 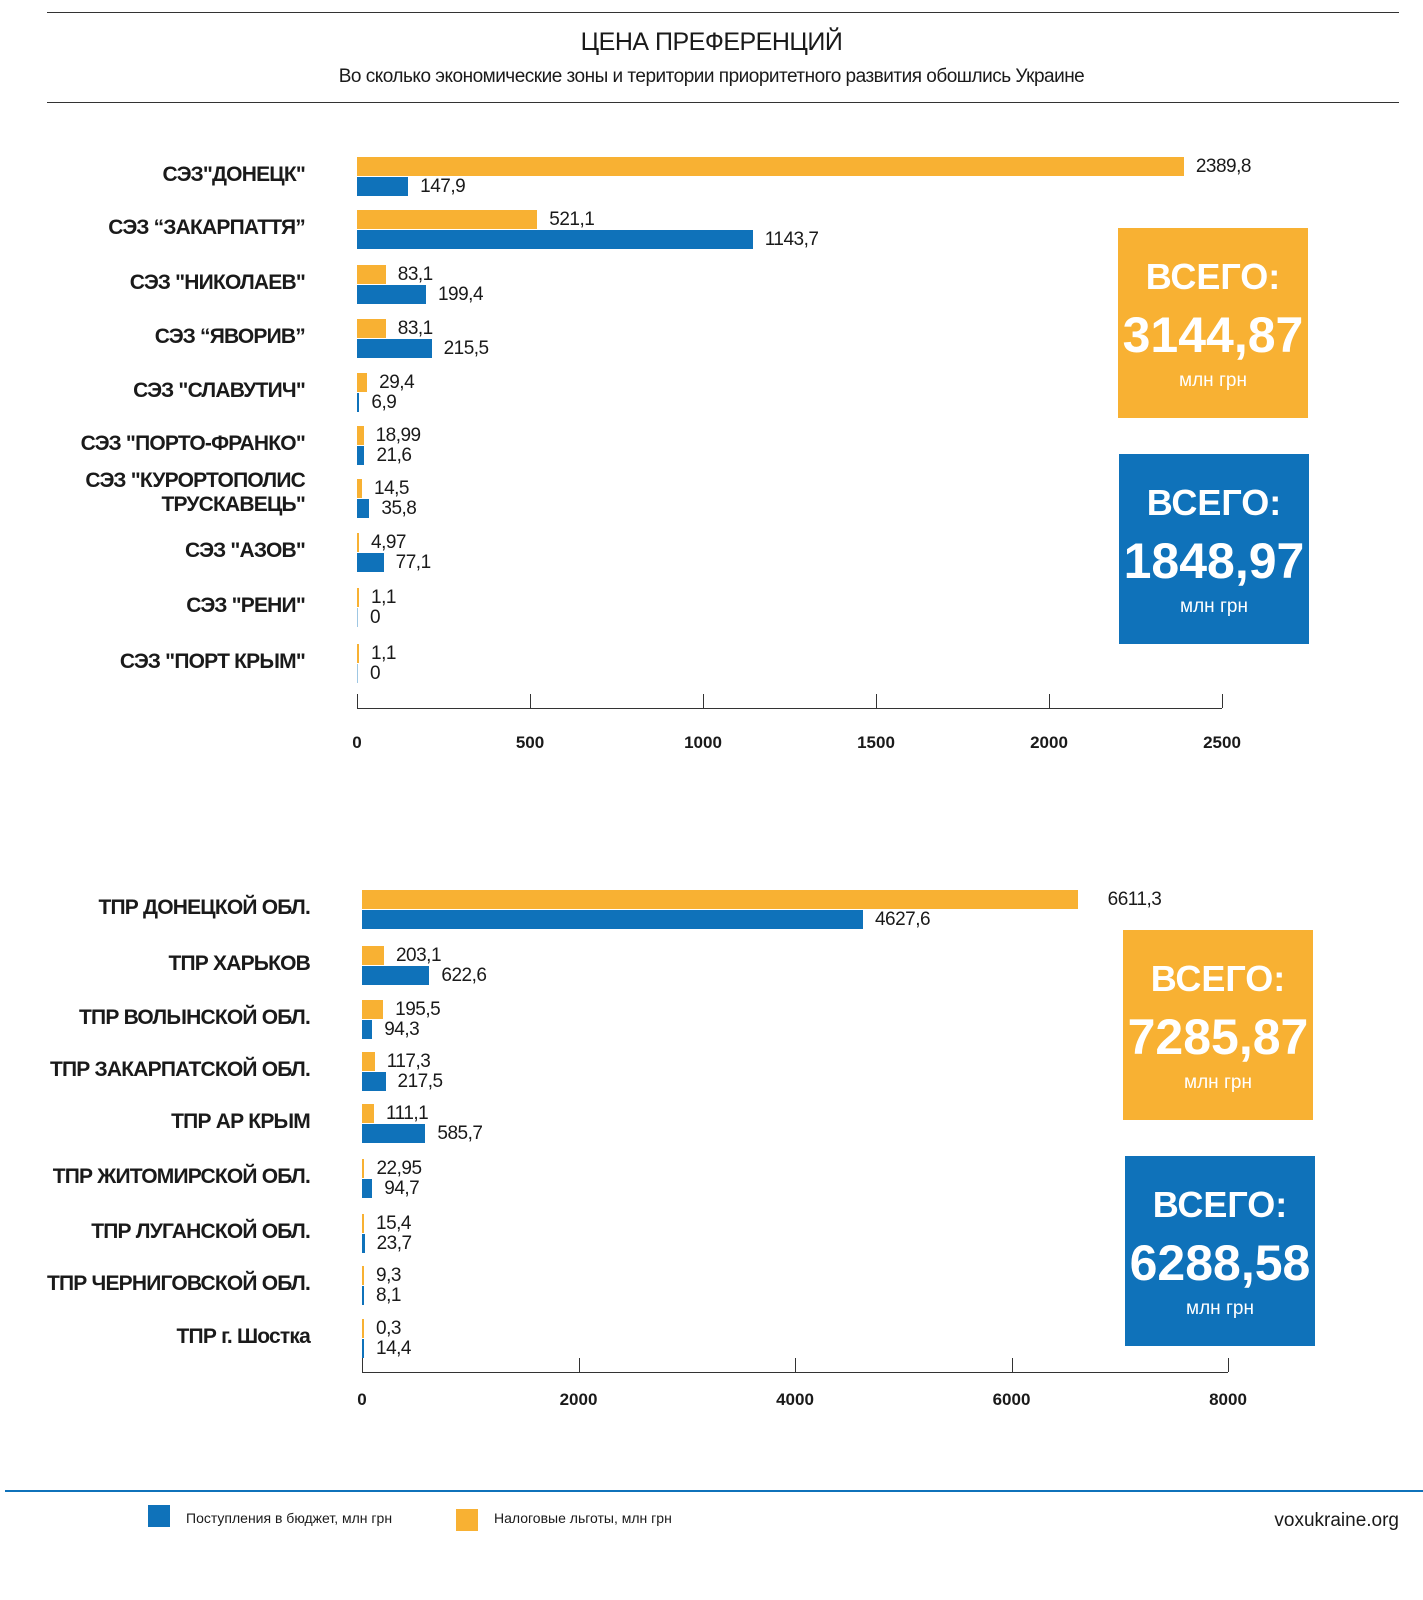 I want to click on total-value: 6288,58, so click(x=1220, y=1263).